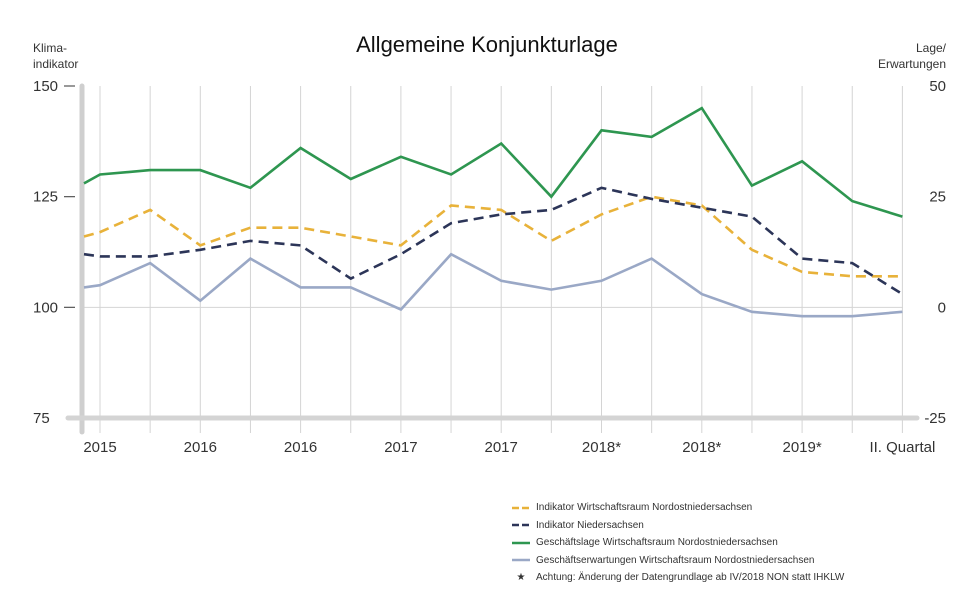 Image resolution: width=980 pixels, height=608 pixels. What do you see at coordinates (521, 578) in the screenshot?
I see `star-icon: ★` at bounding box center [521, 578].